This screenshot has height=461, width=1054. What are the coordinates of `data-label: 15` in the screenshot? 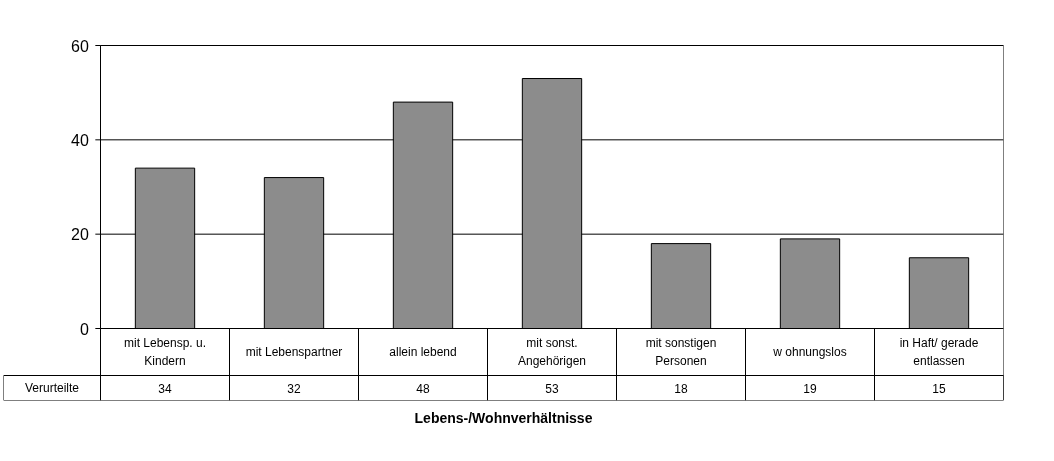 It's located at (939, 388).